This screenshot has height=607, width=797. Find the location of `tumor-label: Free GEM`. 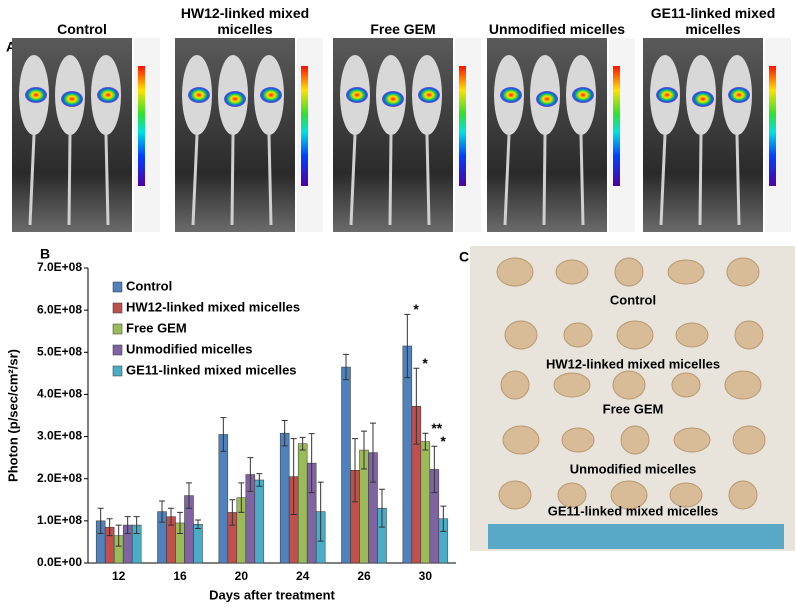

tumor-label: Free GEM is located at coordinates (633, 408).